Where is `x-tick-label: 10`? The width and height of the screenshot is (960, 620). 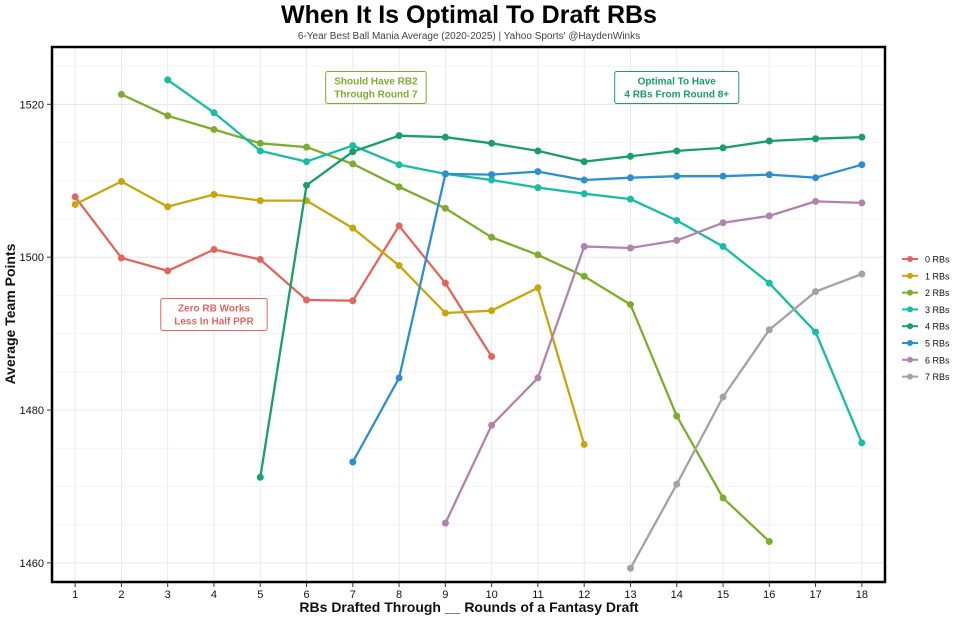 x-tick-label: 10 is located at coordinates (492, 595).